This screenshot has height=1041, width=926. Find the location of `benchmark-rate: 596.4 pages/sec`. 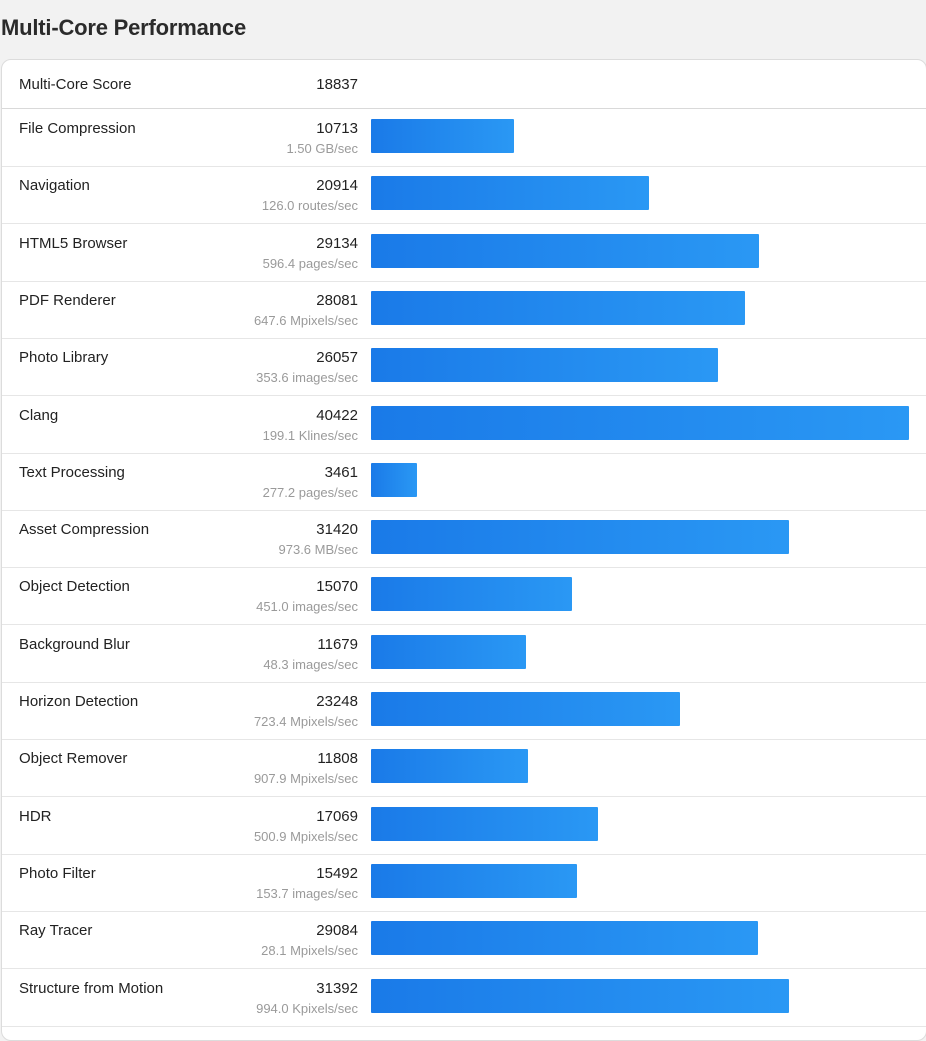

benchmark-rate: 596.4 pages/sec is located at coordinates (310, 263).